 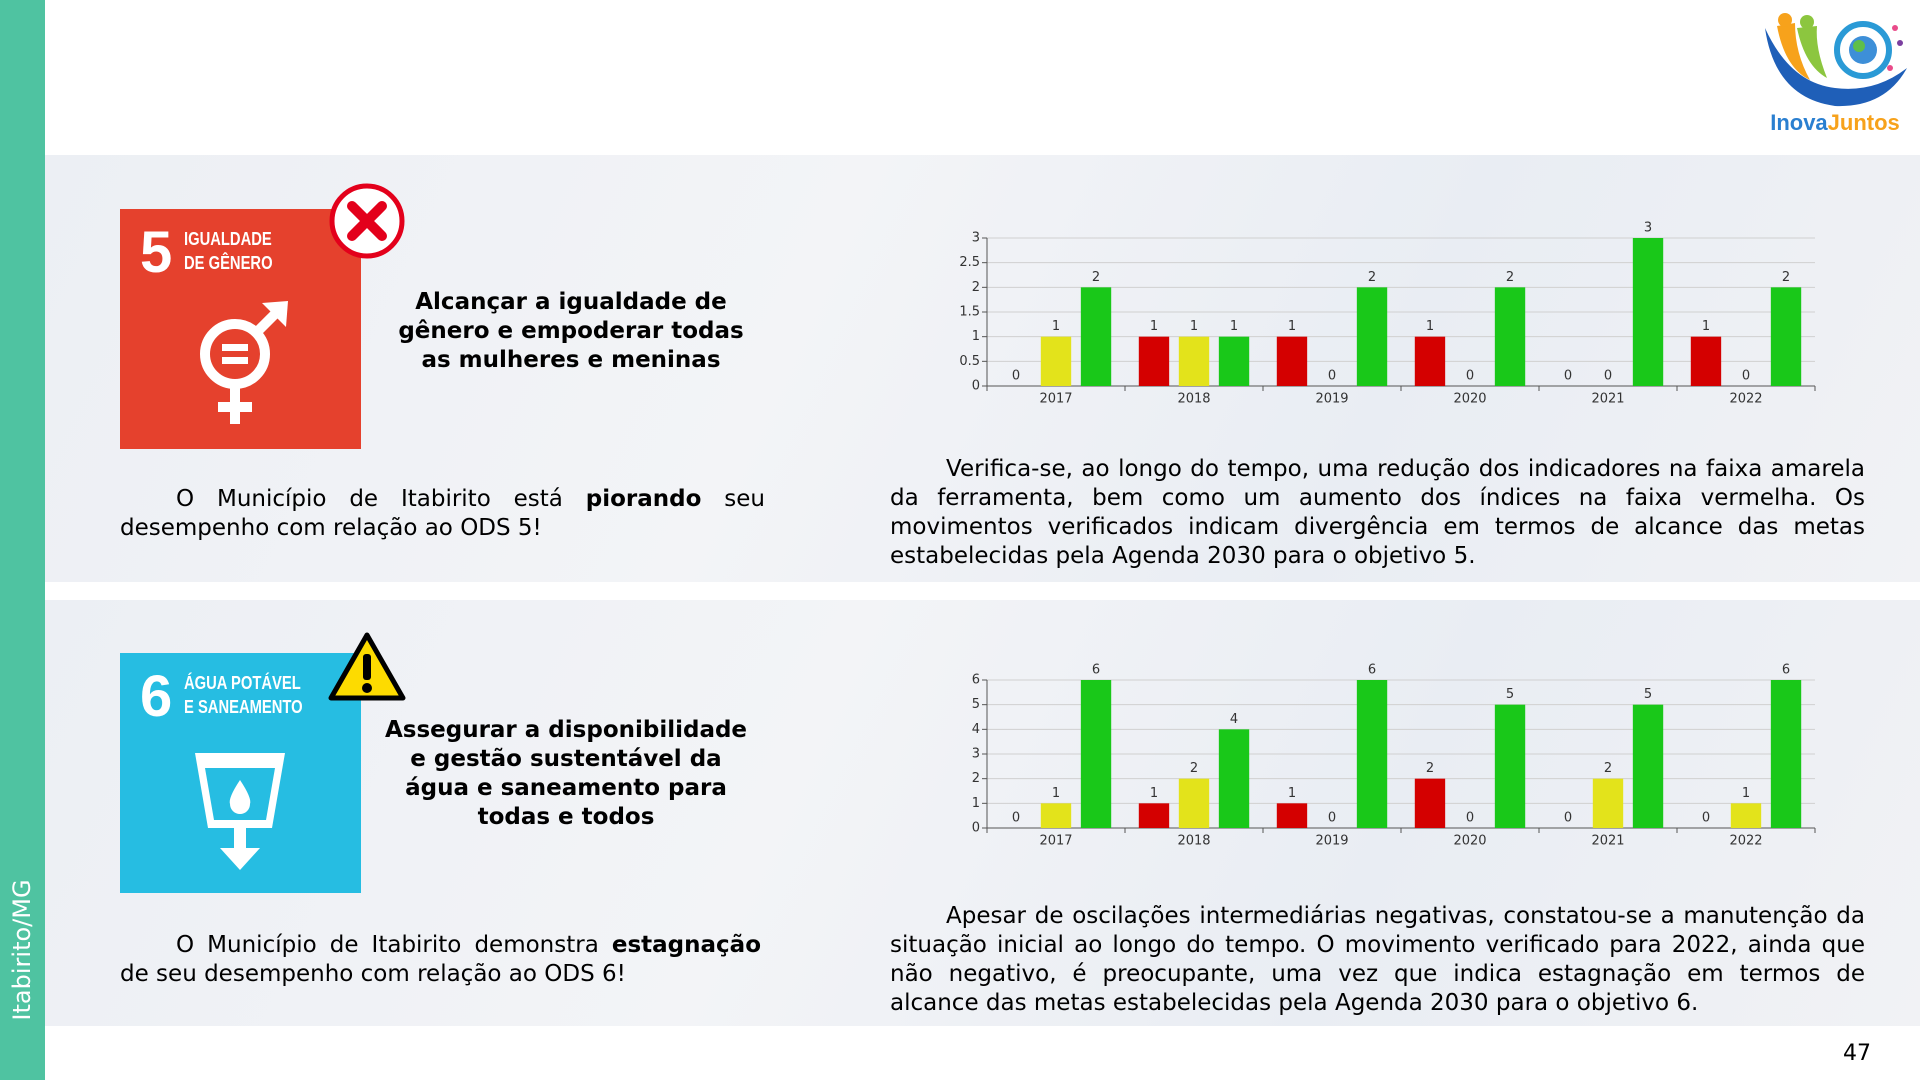 What do you see at coordinates (156, 252) in the screenshot?
I see `sdg-number: 5` at bounding box center [156, 252].